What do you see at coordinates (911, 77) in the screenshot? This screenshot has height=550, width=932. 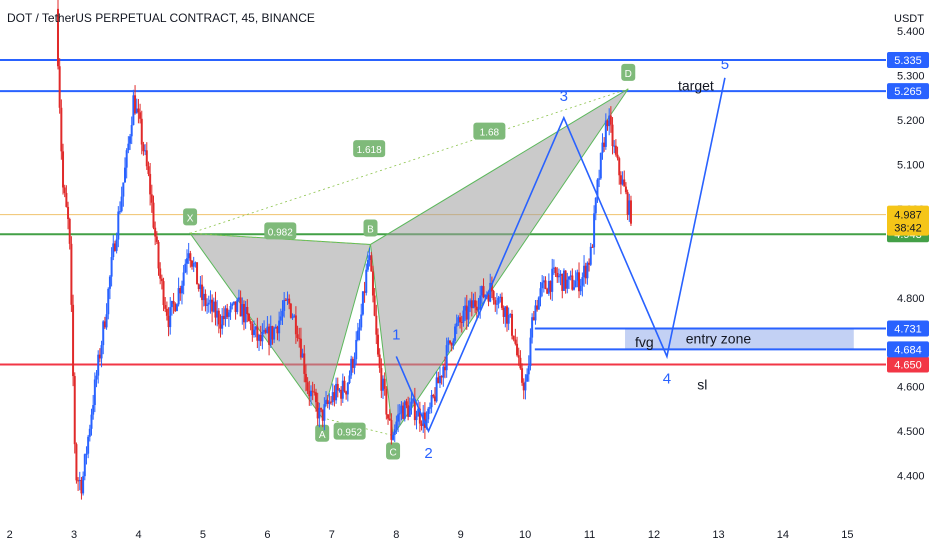 I see `y-tick-label: 5.300` at bounding box center [911, 77].